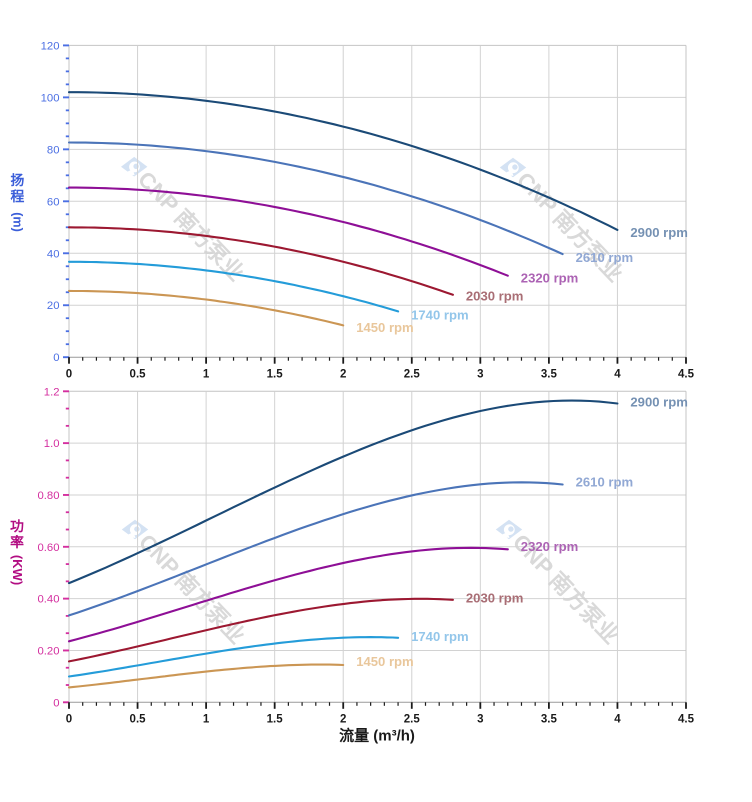  What do you see at coordinates (53, 254) in the screenshot?
I see `svg-text: 40` at bounding box center [53, 254].